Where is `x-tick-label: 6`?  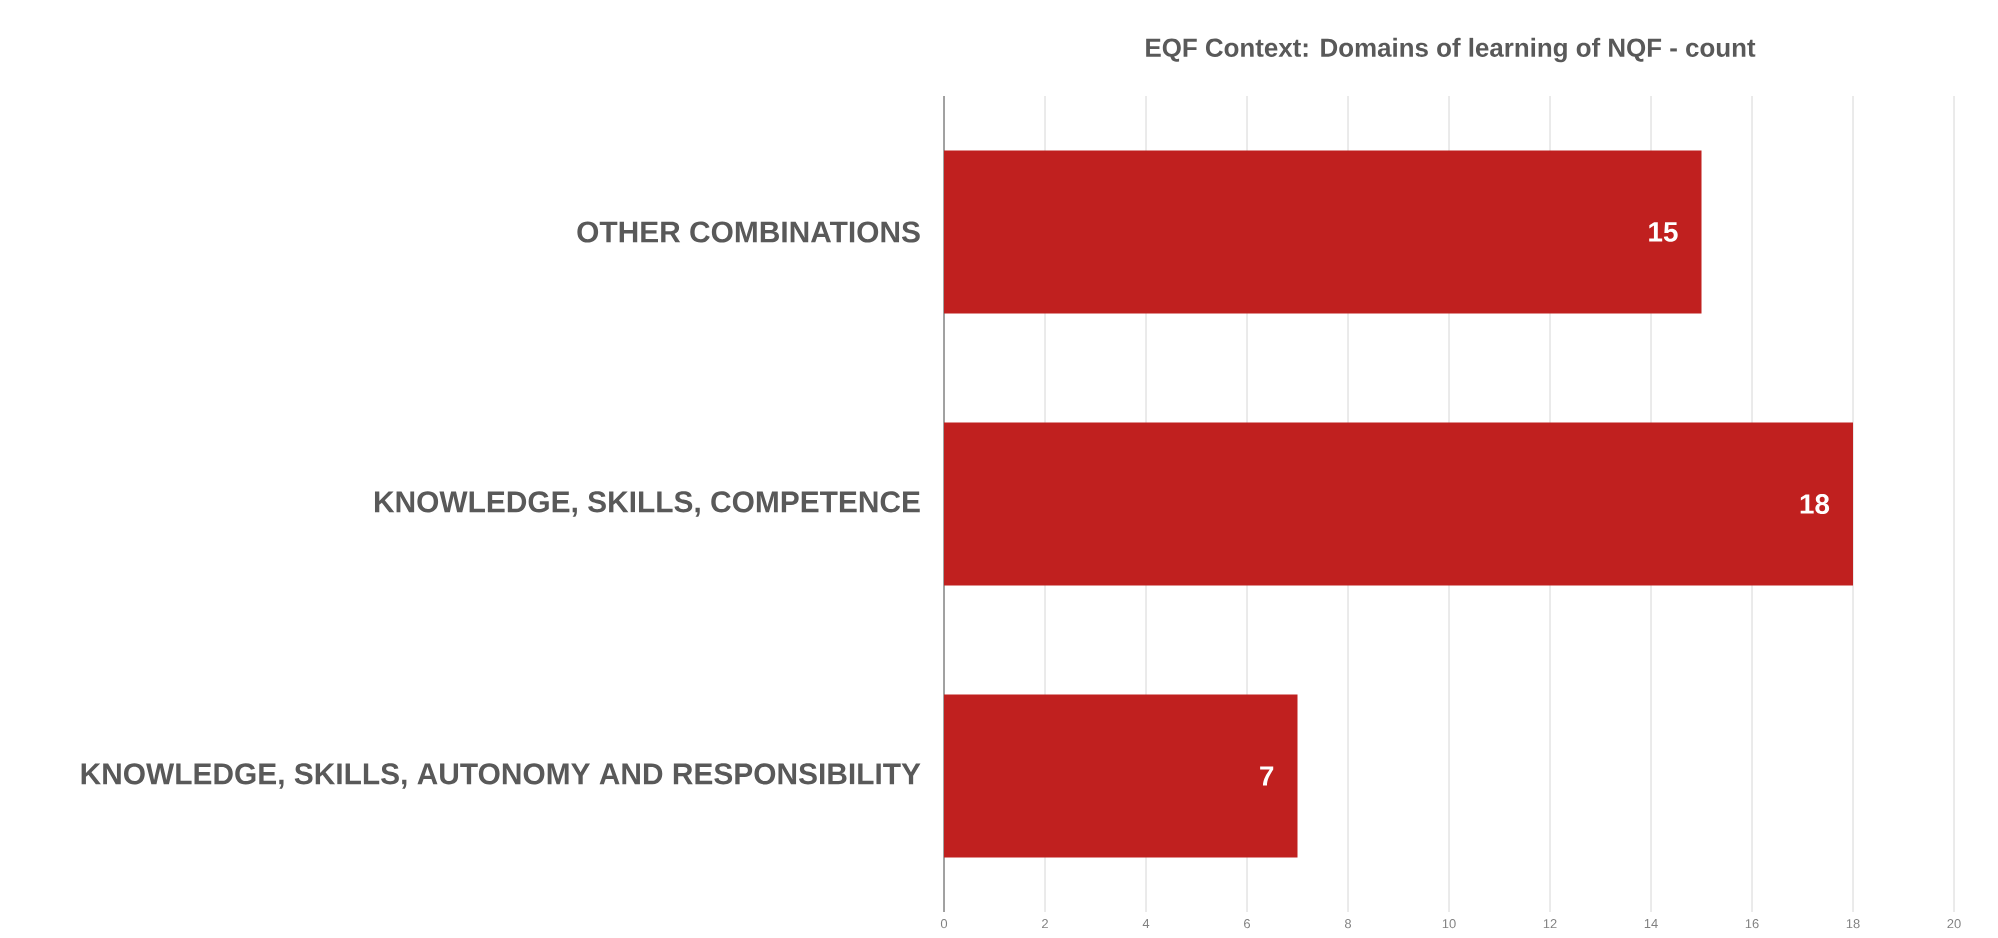
x-tick-label: 6 is located at coordinates (1247, 924).